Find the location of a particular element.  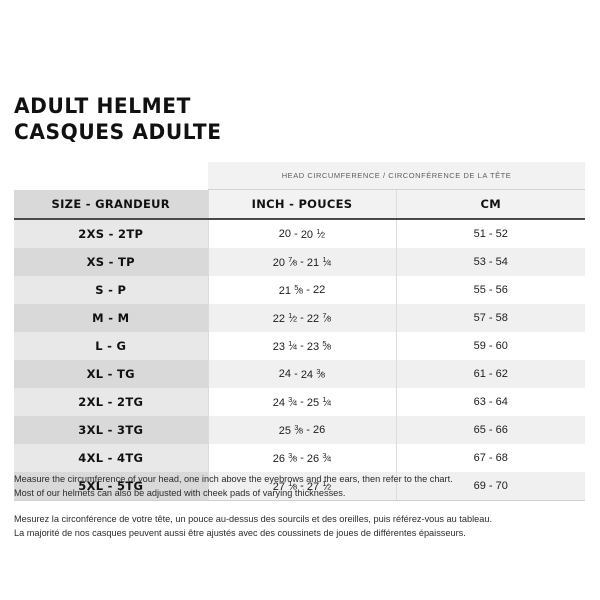

cell-size-label: M - M is located at coordinates (111, 318).